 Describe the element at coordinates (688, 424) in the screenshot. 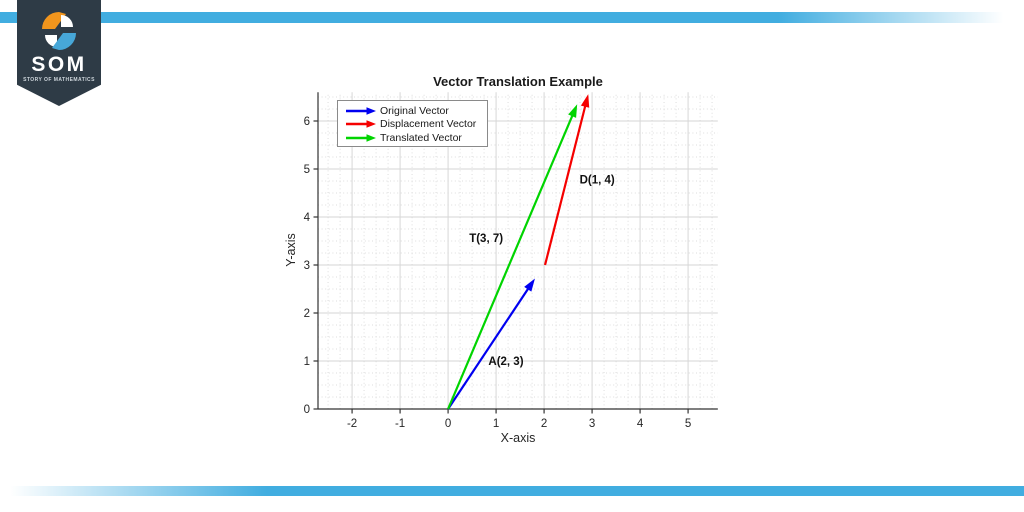

I see `x-tick-label: 5` at that location.